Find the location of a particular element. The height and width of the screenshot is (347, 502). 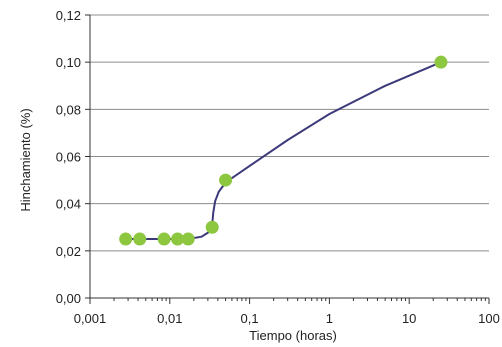

y-tick-label: 0,00 is located at coordinates (68, 298).